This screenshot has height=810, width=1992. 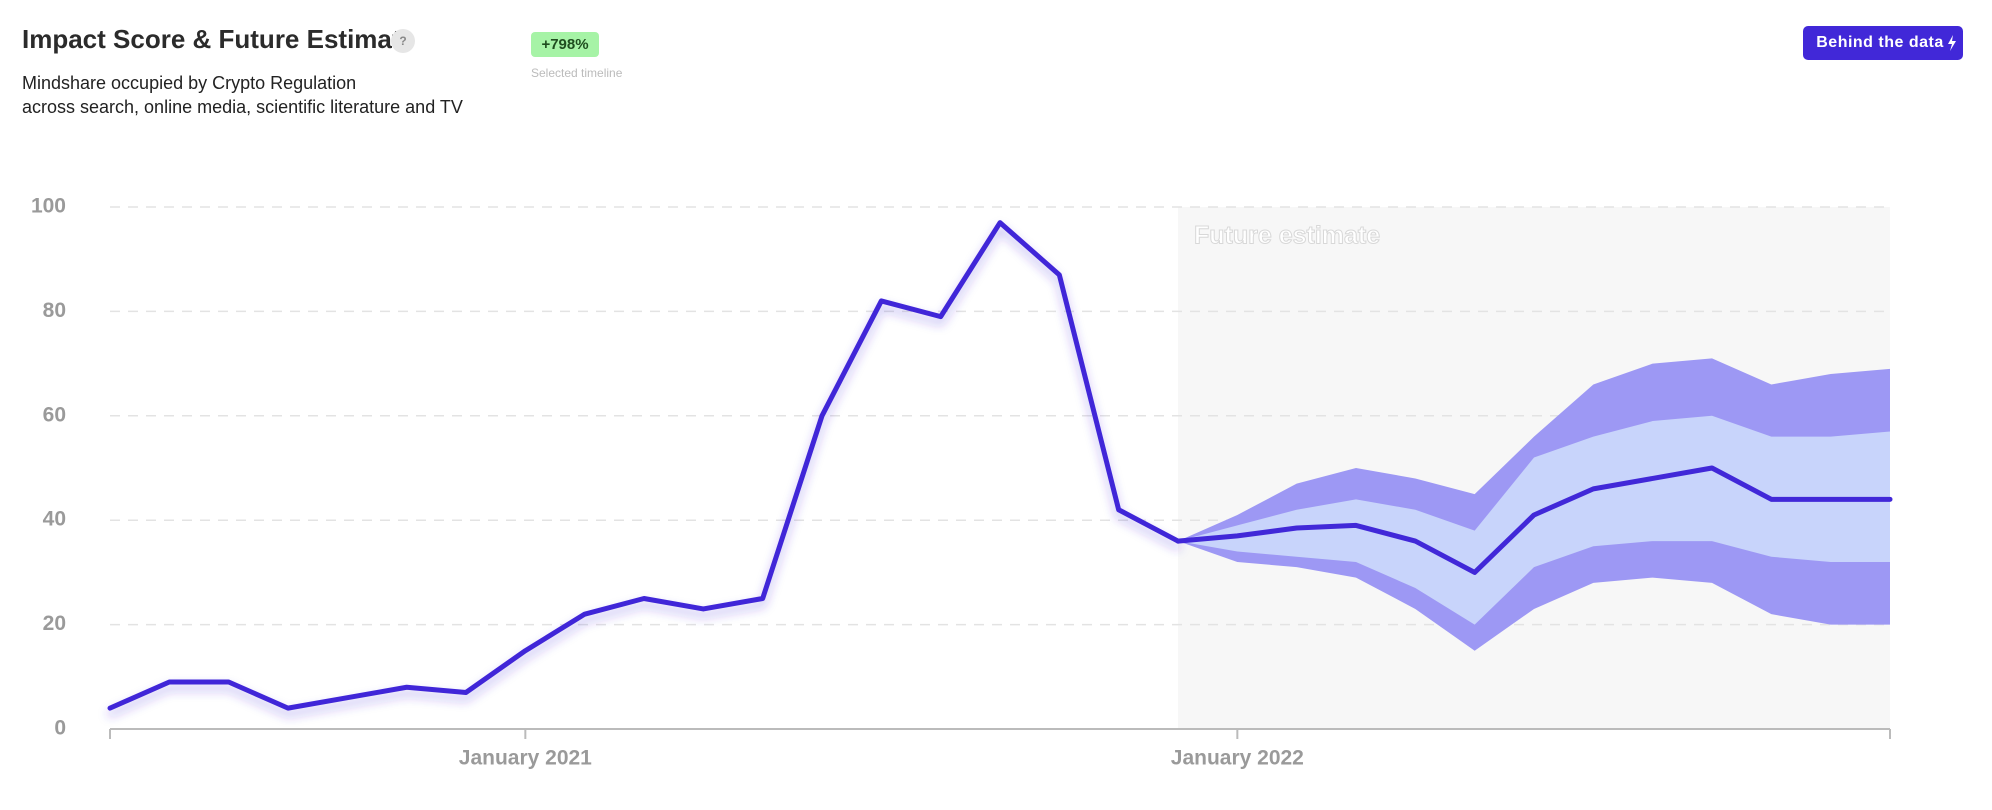 What do you see at coordinates (525, 758) in the screenshot?
I see `x-tick-label: January 2021` at bounding box center [525, 758].